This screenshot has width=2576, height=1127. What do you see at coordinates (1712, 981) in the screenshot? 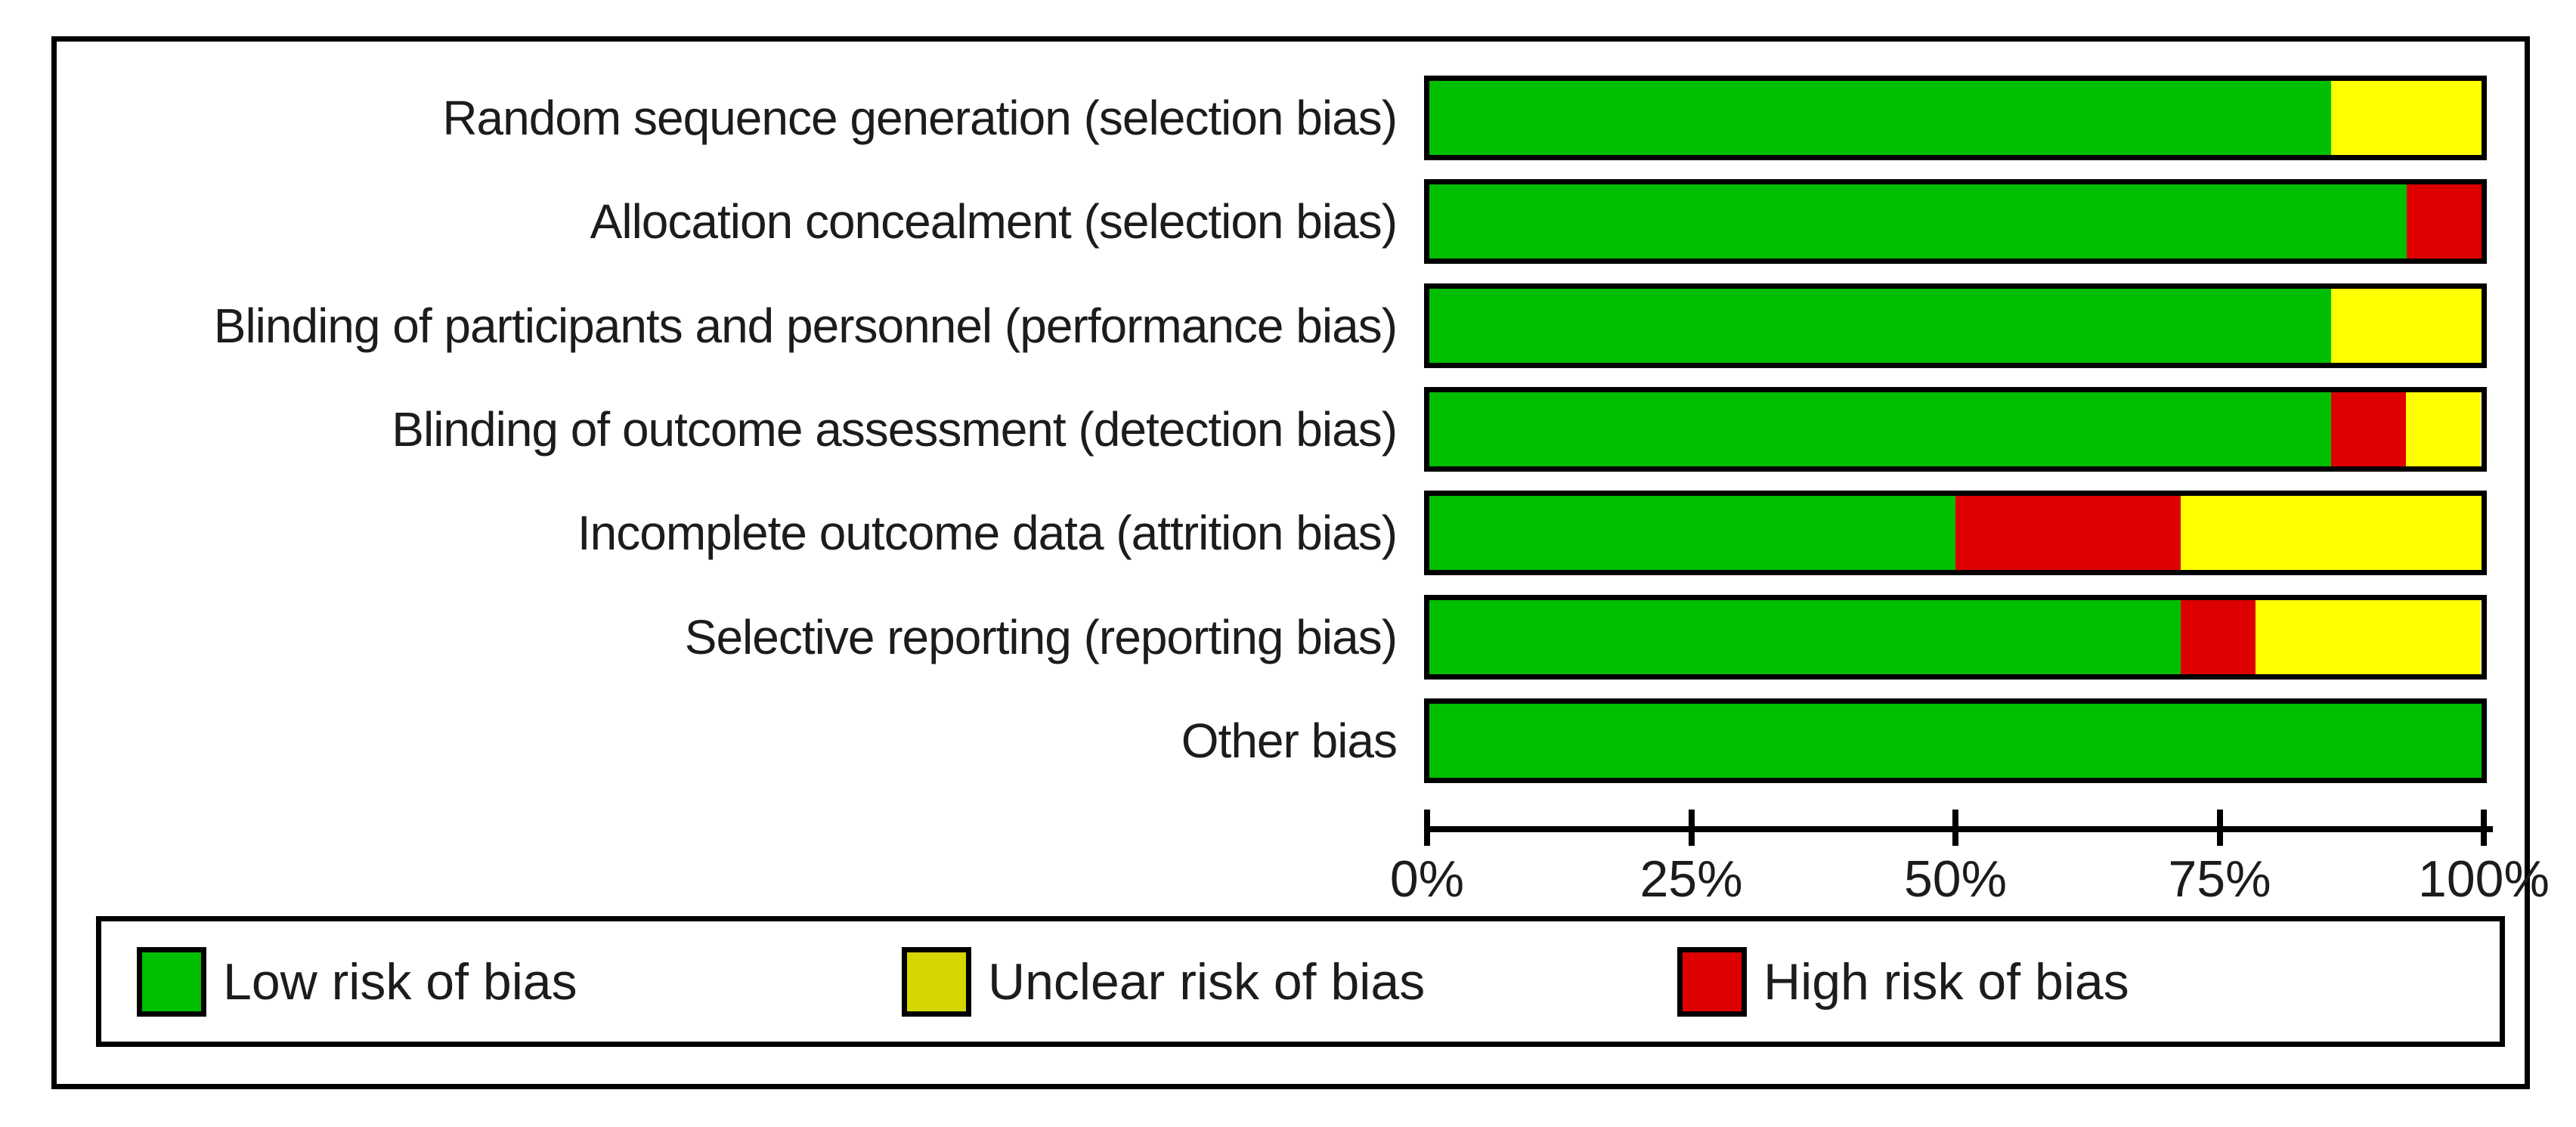
I see `legend-swatch-high` at bounding box center [1712, 981].